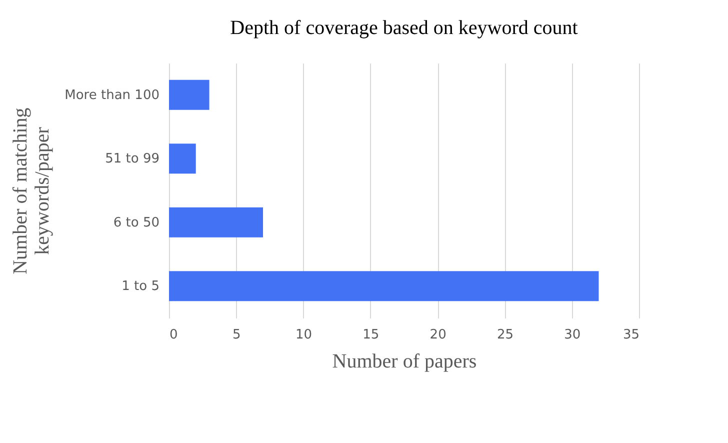  Describe the element at coordinates (631, 335) in the screenshot. I see `x-tick-label: 35` at that location.